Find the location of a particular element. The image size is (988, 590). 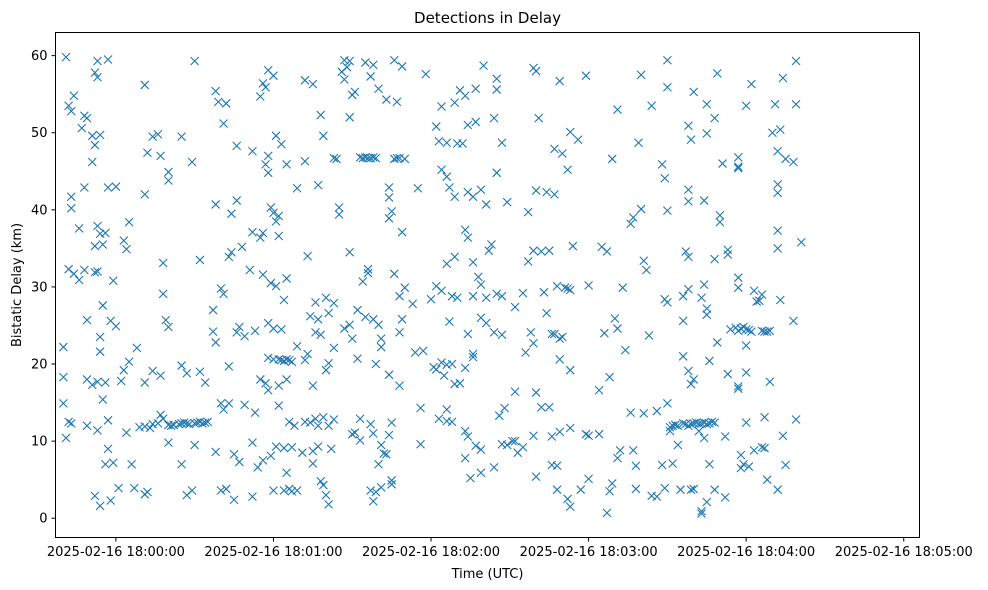

y-axis-label: Bistatic Delay (km) is located at coordinates (17, 285).